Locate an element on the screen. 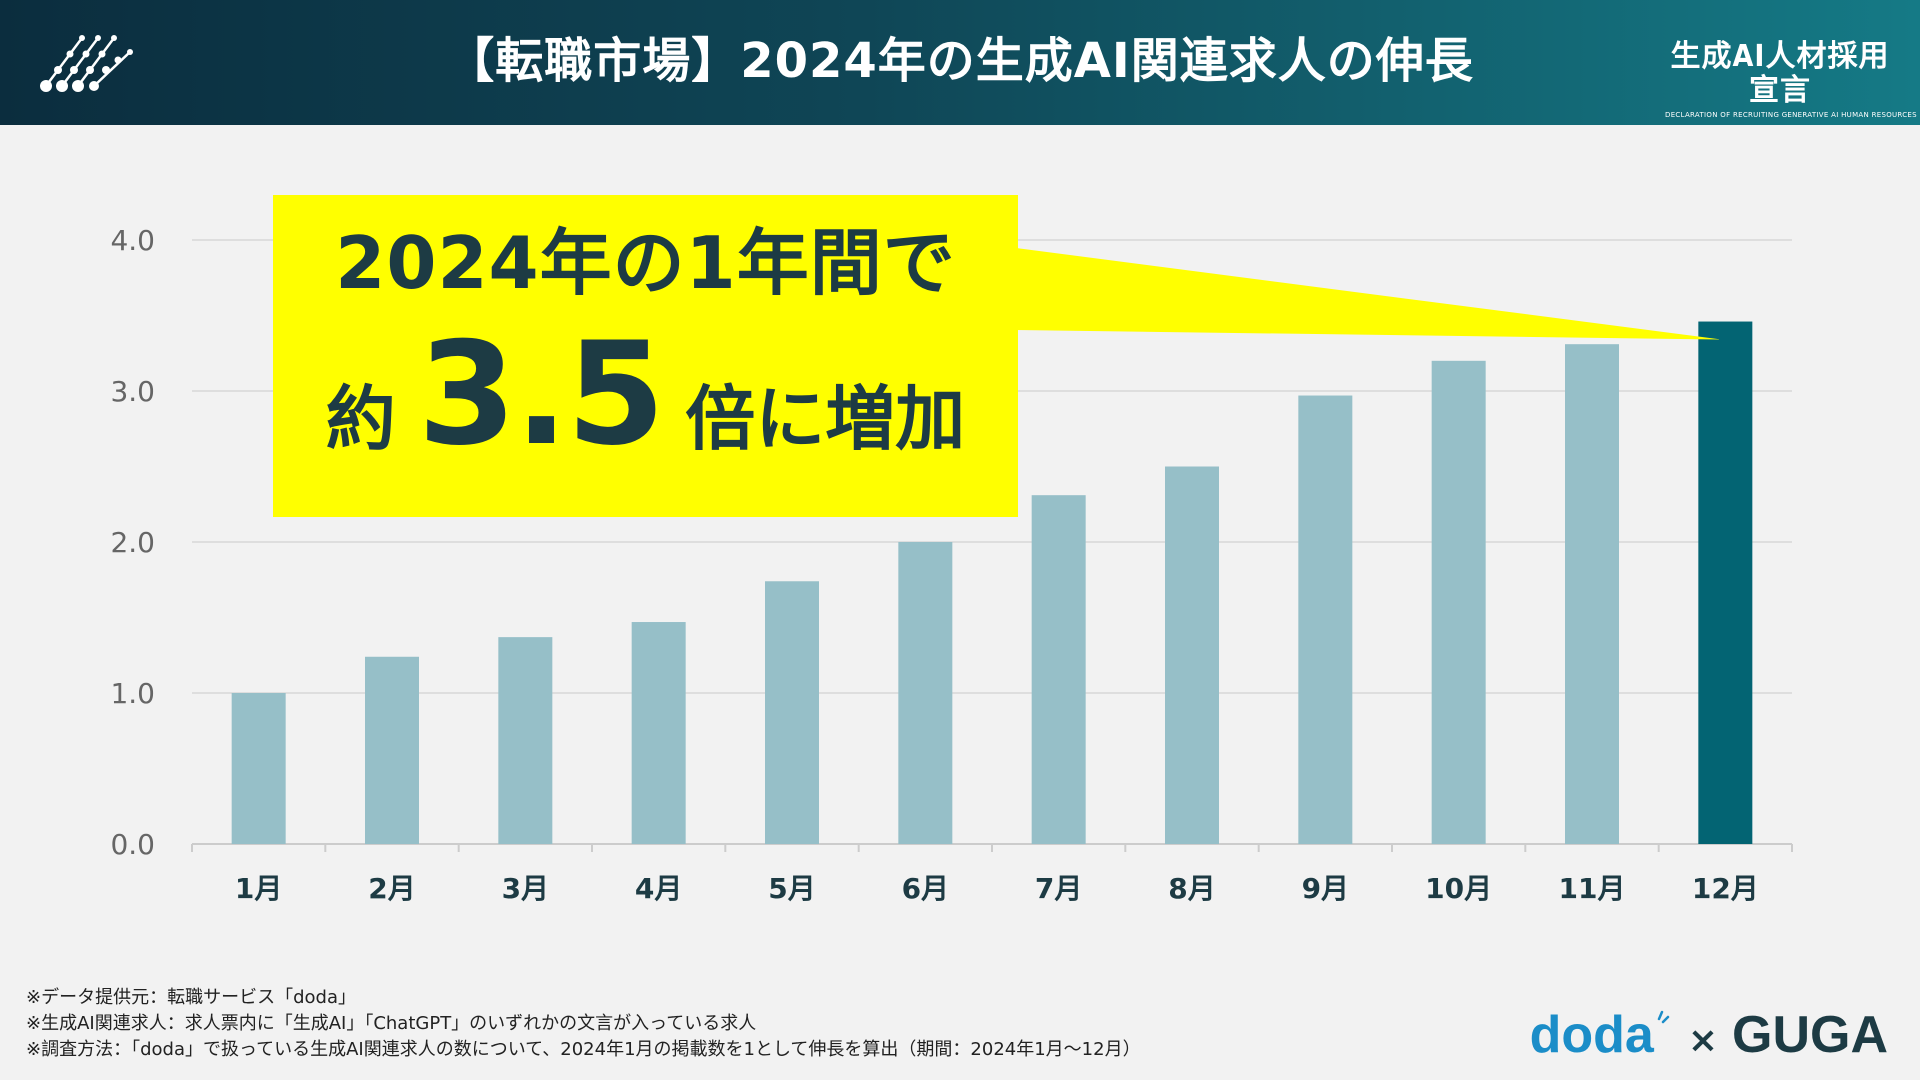 This screenshot has width=1920, height=1080. y-axis-ticks: 0.0 1.0 2.0 3.0 4.0 is located at coordinates (132, 542).